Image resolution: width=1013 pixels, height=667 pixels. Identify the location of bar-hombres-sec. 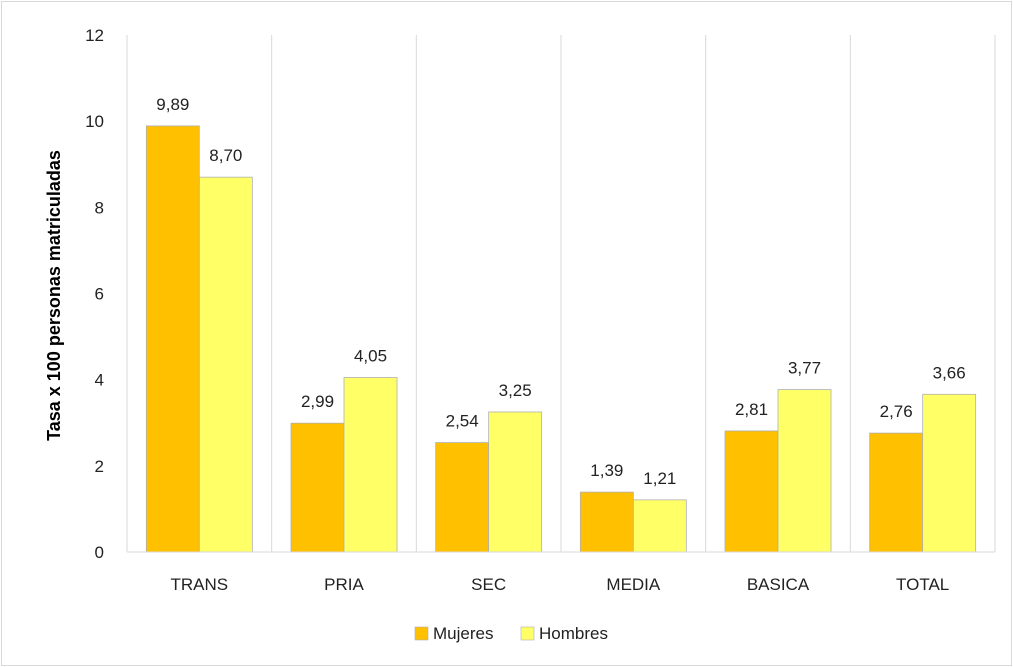
(515, 482).